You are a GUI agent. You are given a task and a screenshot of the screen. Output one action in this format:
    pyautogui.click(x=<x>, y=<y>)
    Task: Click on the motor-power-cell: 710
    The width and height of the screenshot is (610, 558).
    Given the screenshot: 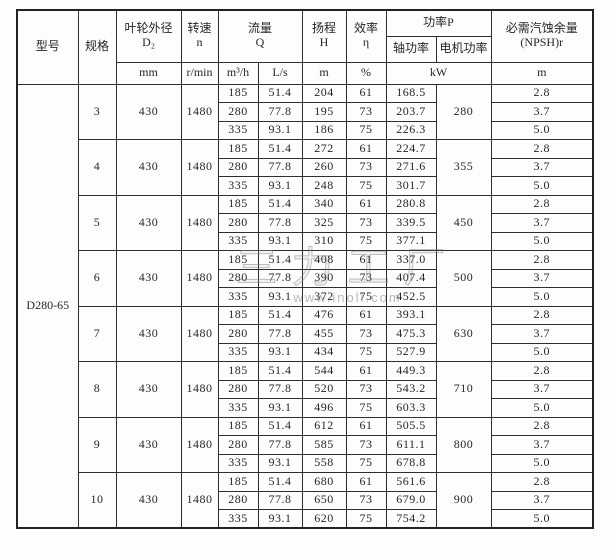 What is the action you would take?
    pyautogui.click(x=463, y=389)
    